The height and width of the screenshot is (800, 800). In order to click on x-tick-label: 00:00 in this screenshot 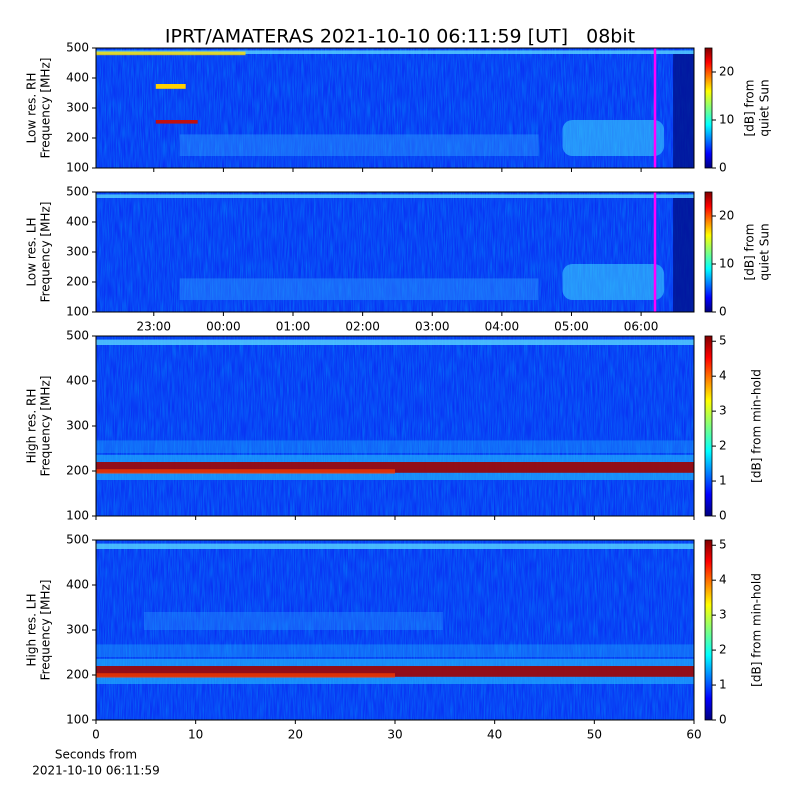, I will do `click(223, 327)`.